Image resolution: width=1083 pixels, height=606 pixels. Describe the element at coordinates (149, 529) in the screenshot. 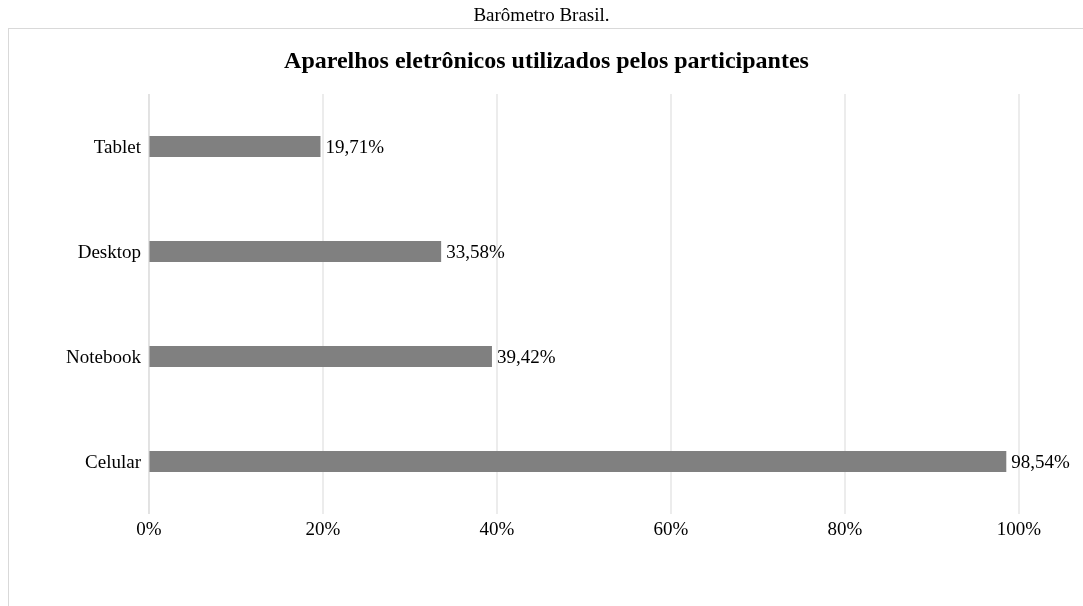

I see `x-tick-label: 0%` at that location.